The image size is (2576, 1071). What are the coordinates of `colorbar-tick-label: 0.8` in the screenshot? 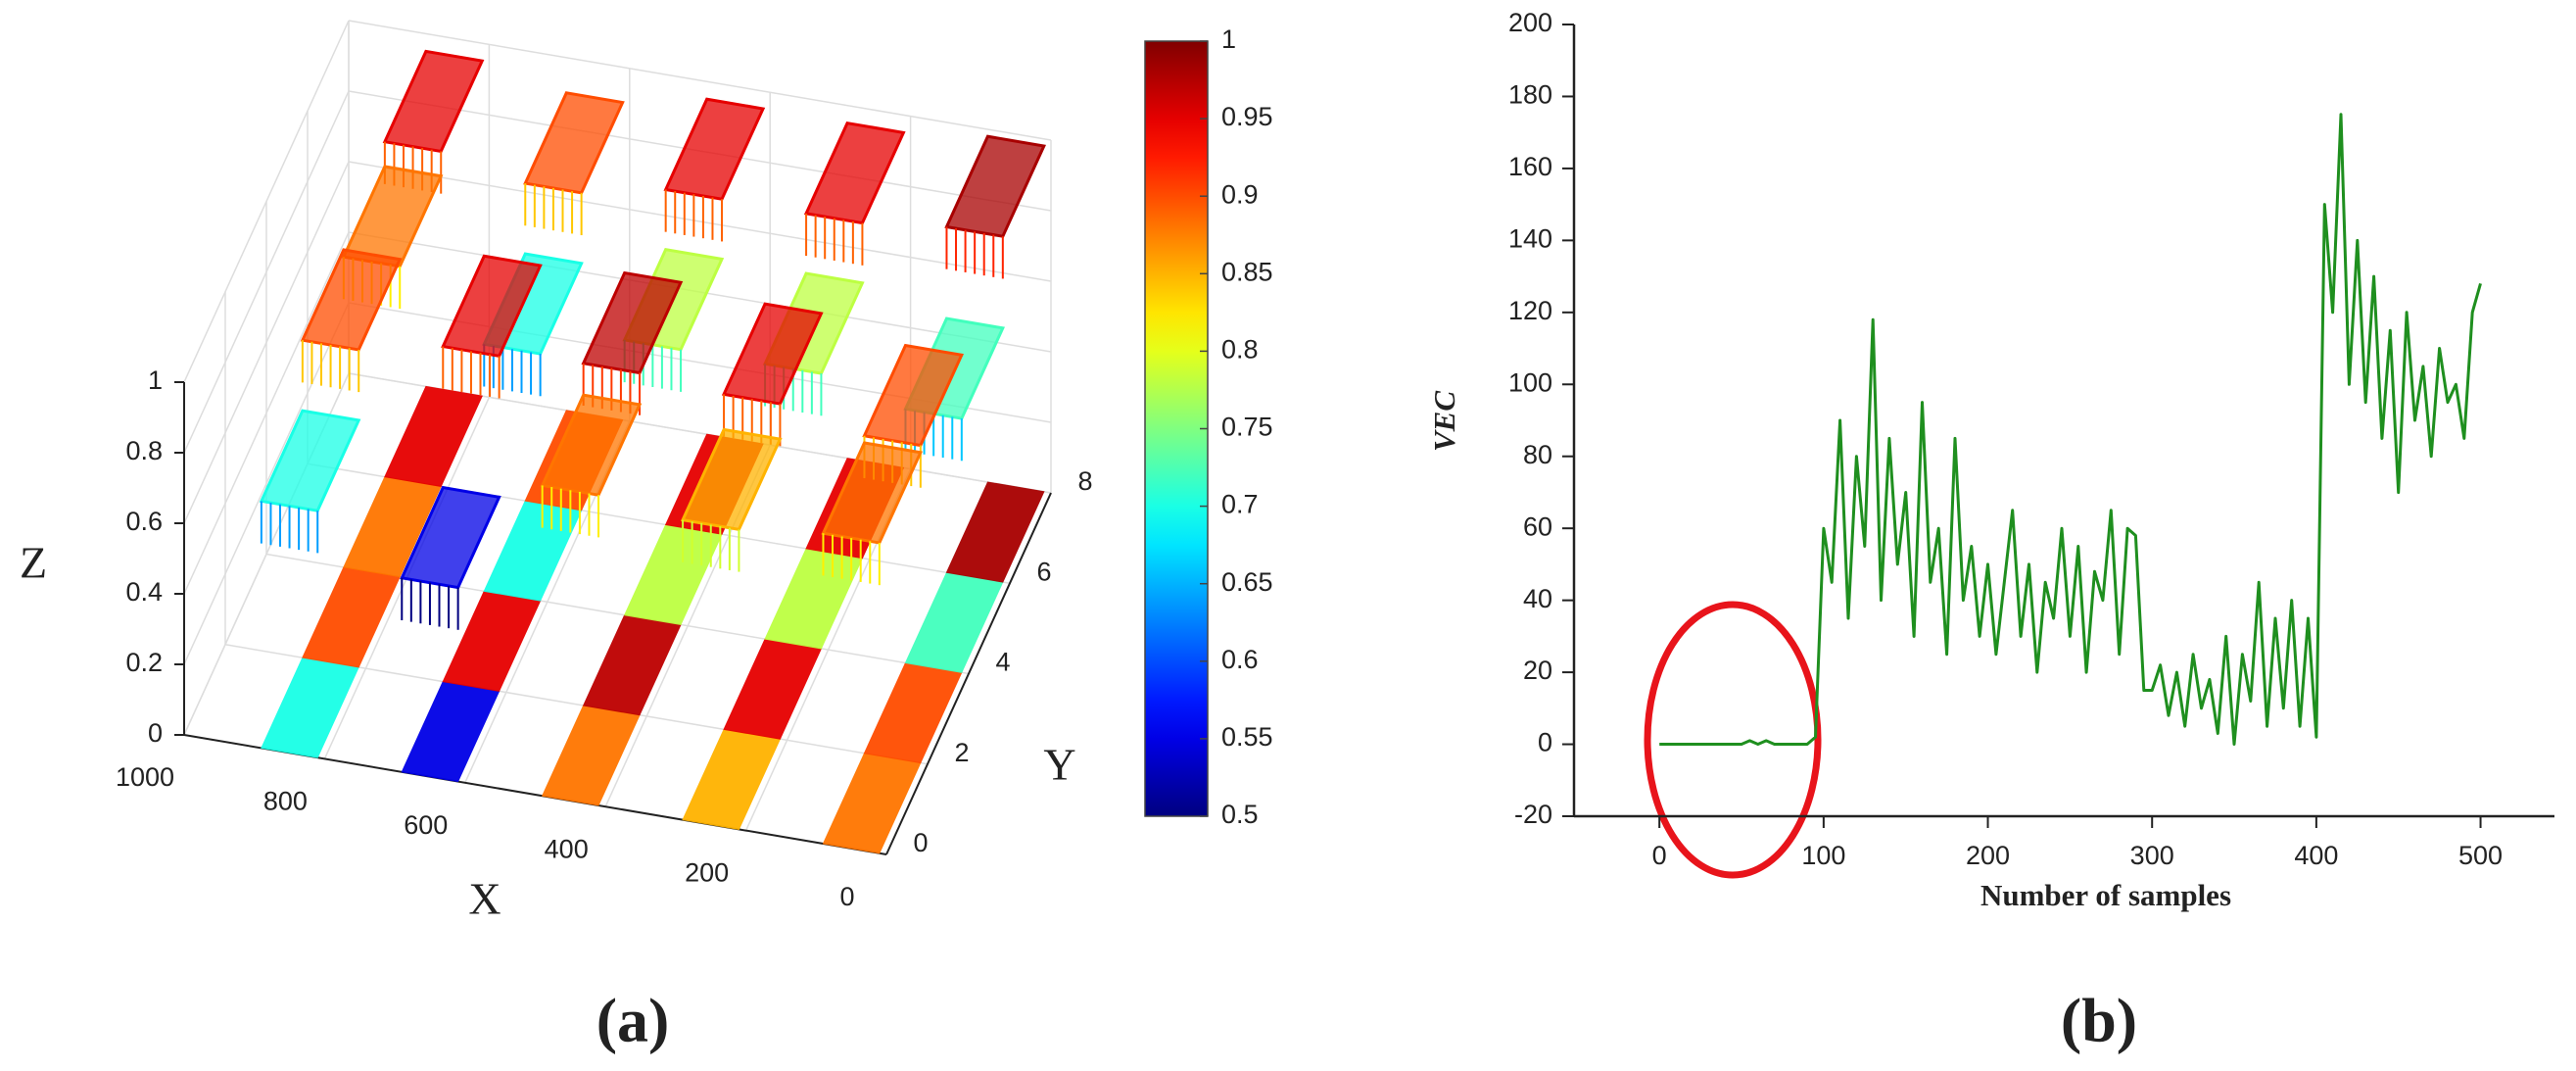 It's located at (1240, 350).